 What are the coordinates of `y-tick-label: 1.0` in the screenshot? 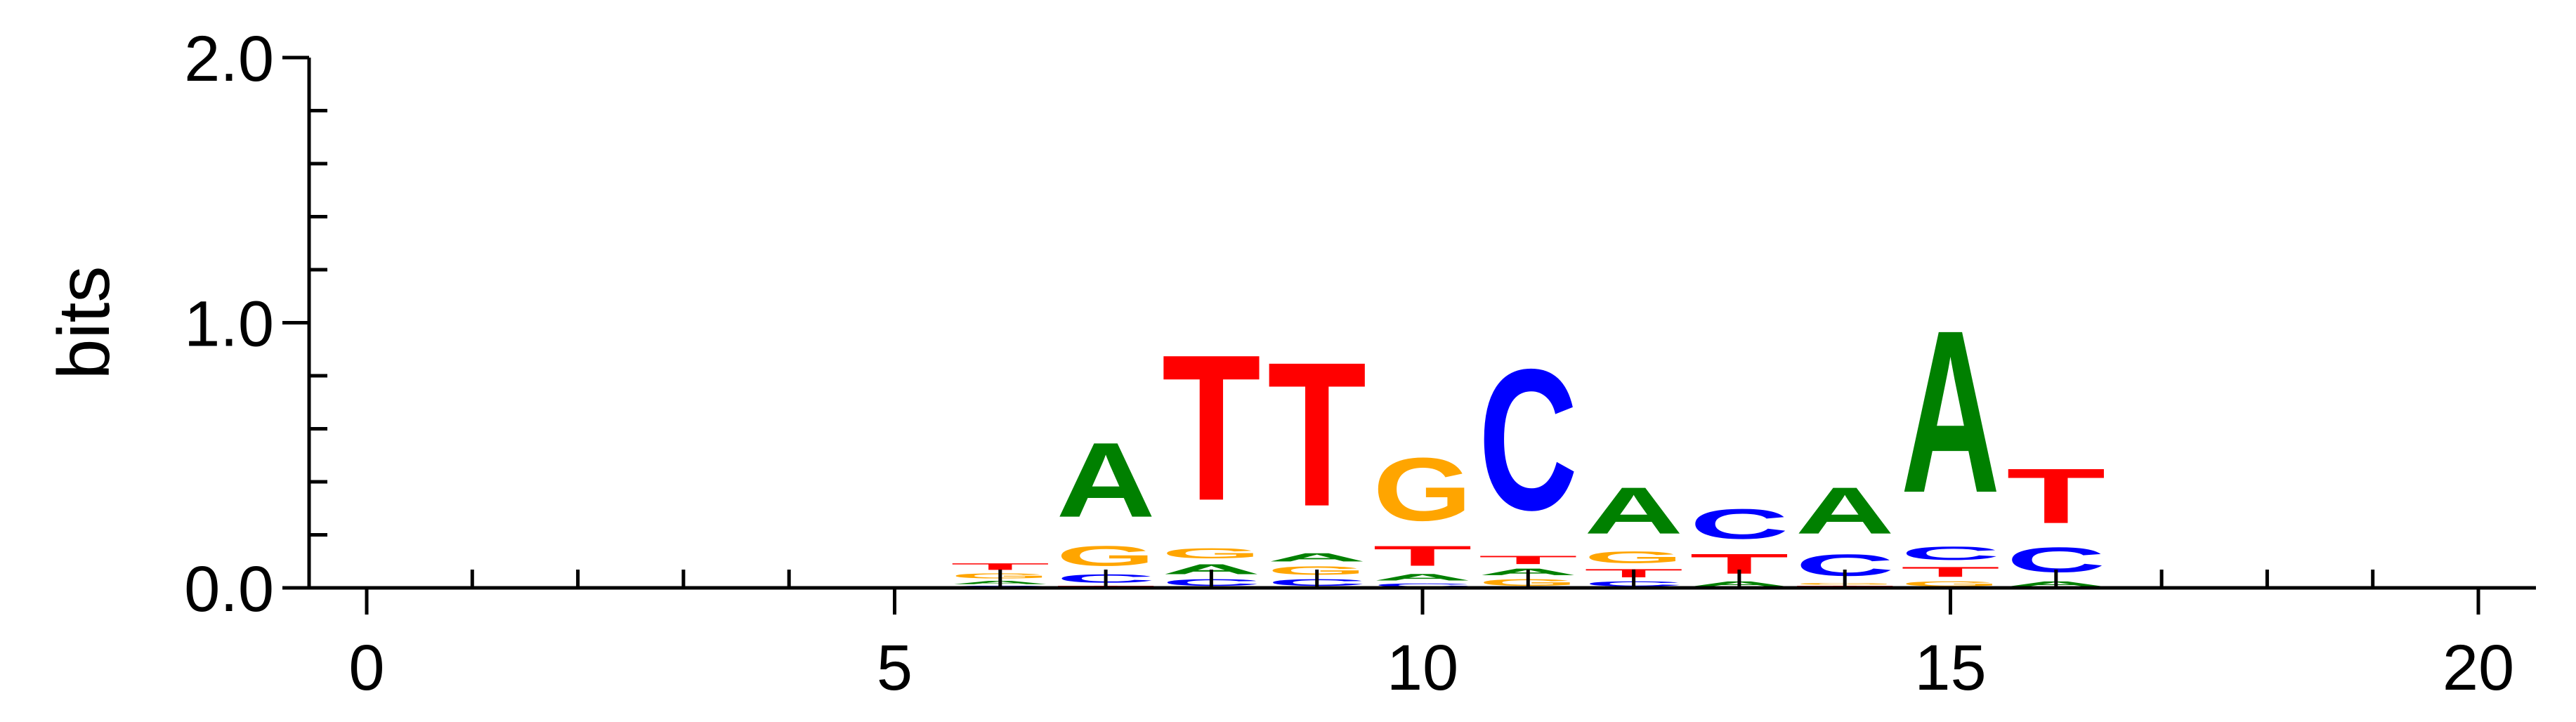 It's located at (229, 324).